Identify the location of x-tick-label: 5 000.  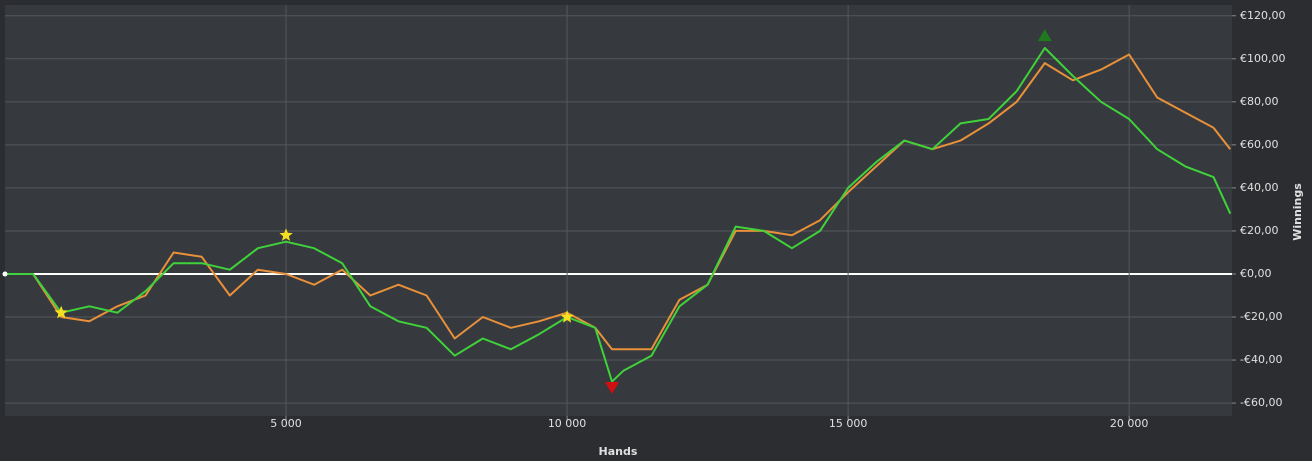
(286, 423).